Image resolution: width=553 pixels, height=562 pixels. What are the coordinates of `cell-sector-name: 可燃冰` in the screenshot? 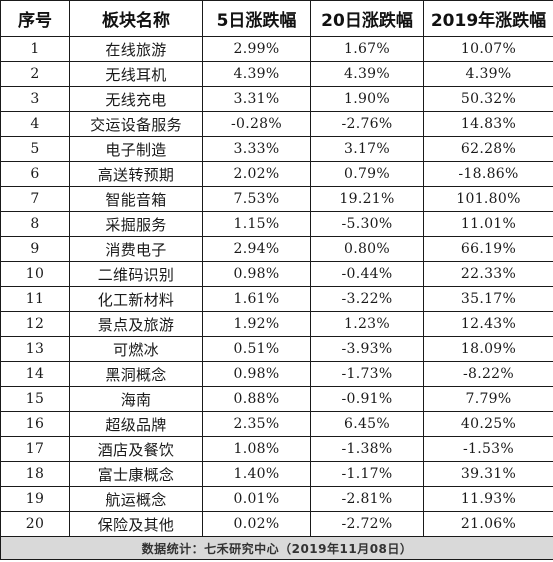 It's located at (136, 349).